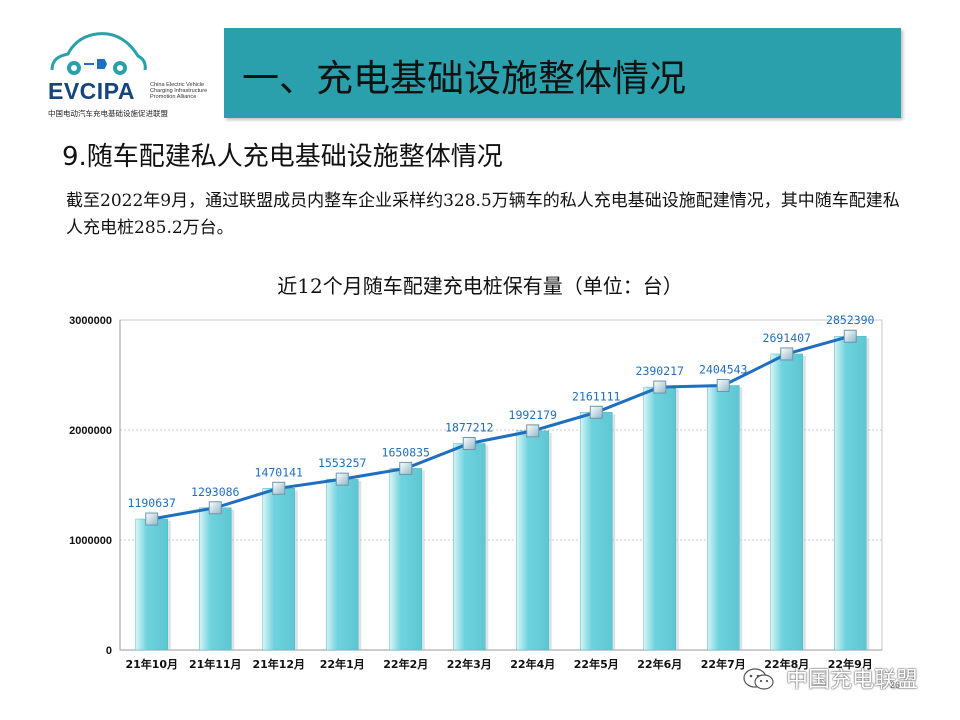 Image resolution: width=960 pixels, height=720 pixels. I want to click on page-number: 26, so click(895, 685).